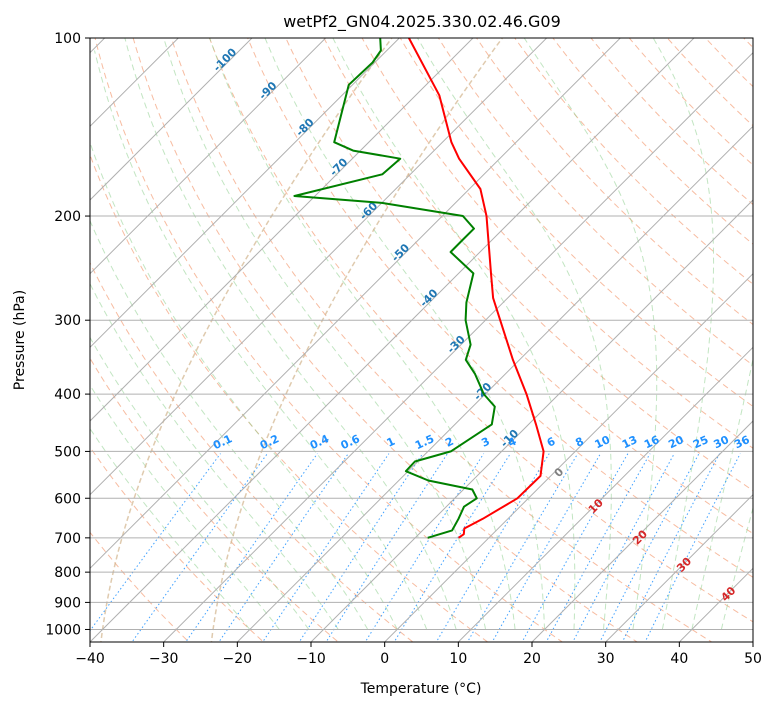  I want to click on mixing-ratio-label: 30, so click(722, 442).